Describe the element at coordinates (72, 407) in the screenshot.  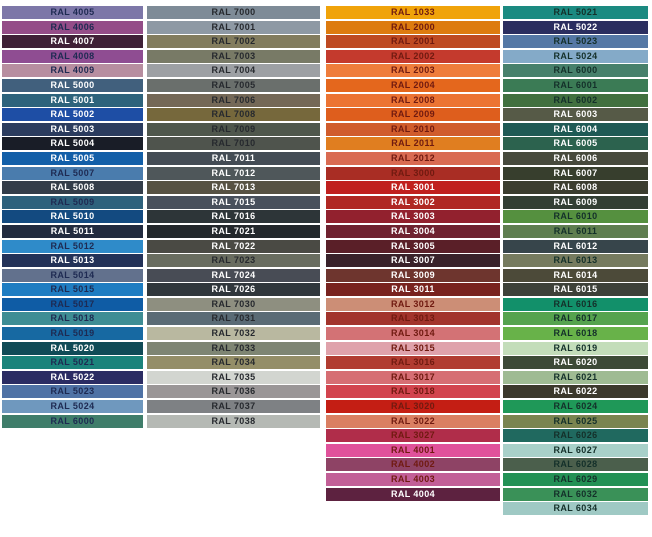
I see `color-swatch: RAL 5024` at that location.